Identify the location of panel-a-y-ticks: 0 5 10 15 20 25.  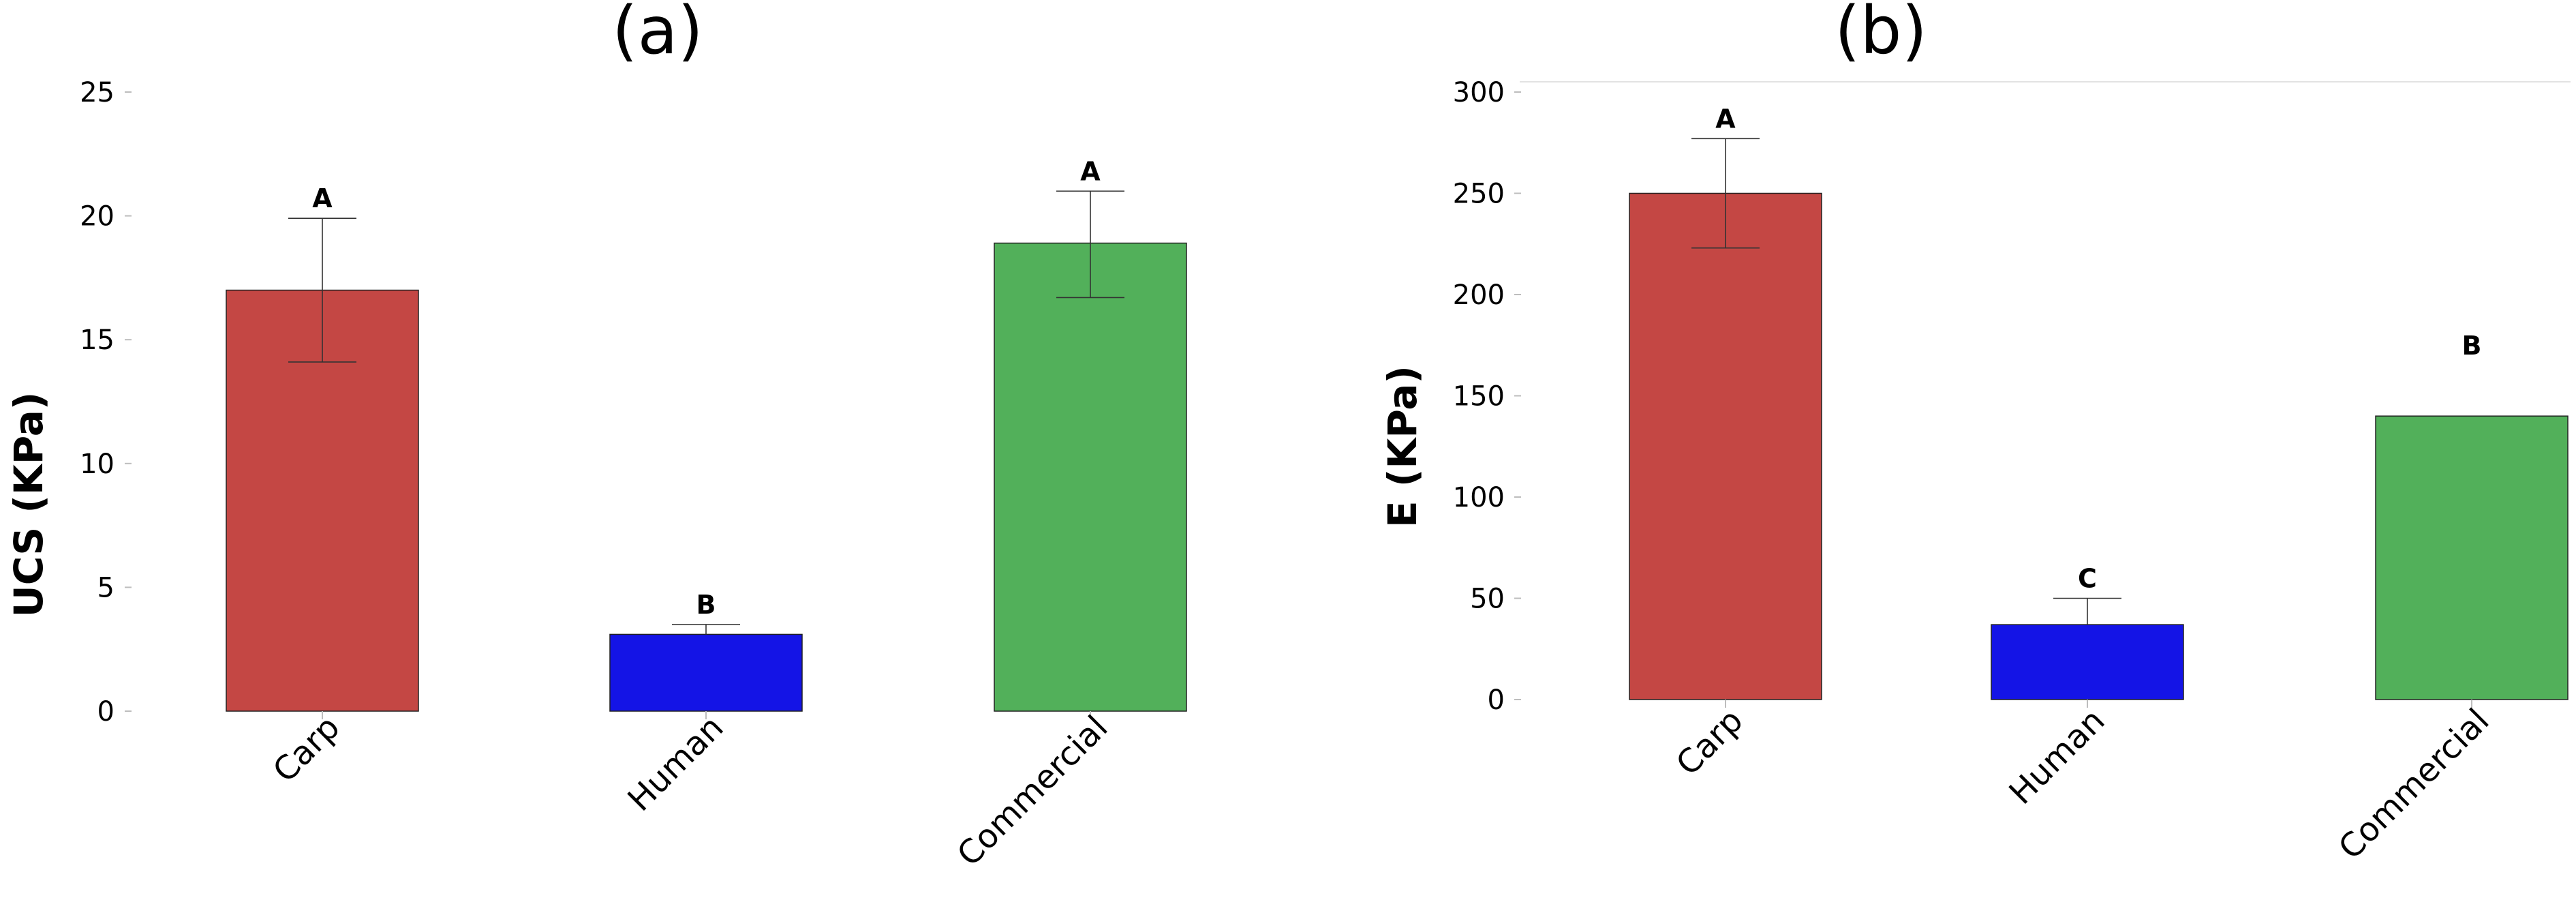
(106, 402).